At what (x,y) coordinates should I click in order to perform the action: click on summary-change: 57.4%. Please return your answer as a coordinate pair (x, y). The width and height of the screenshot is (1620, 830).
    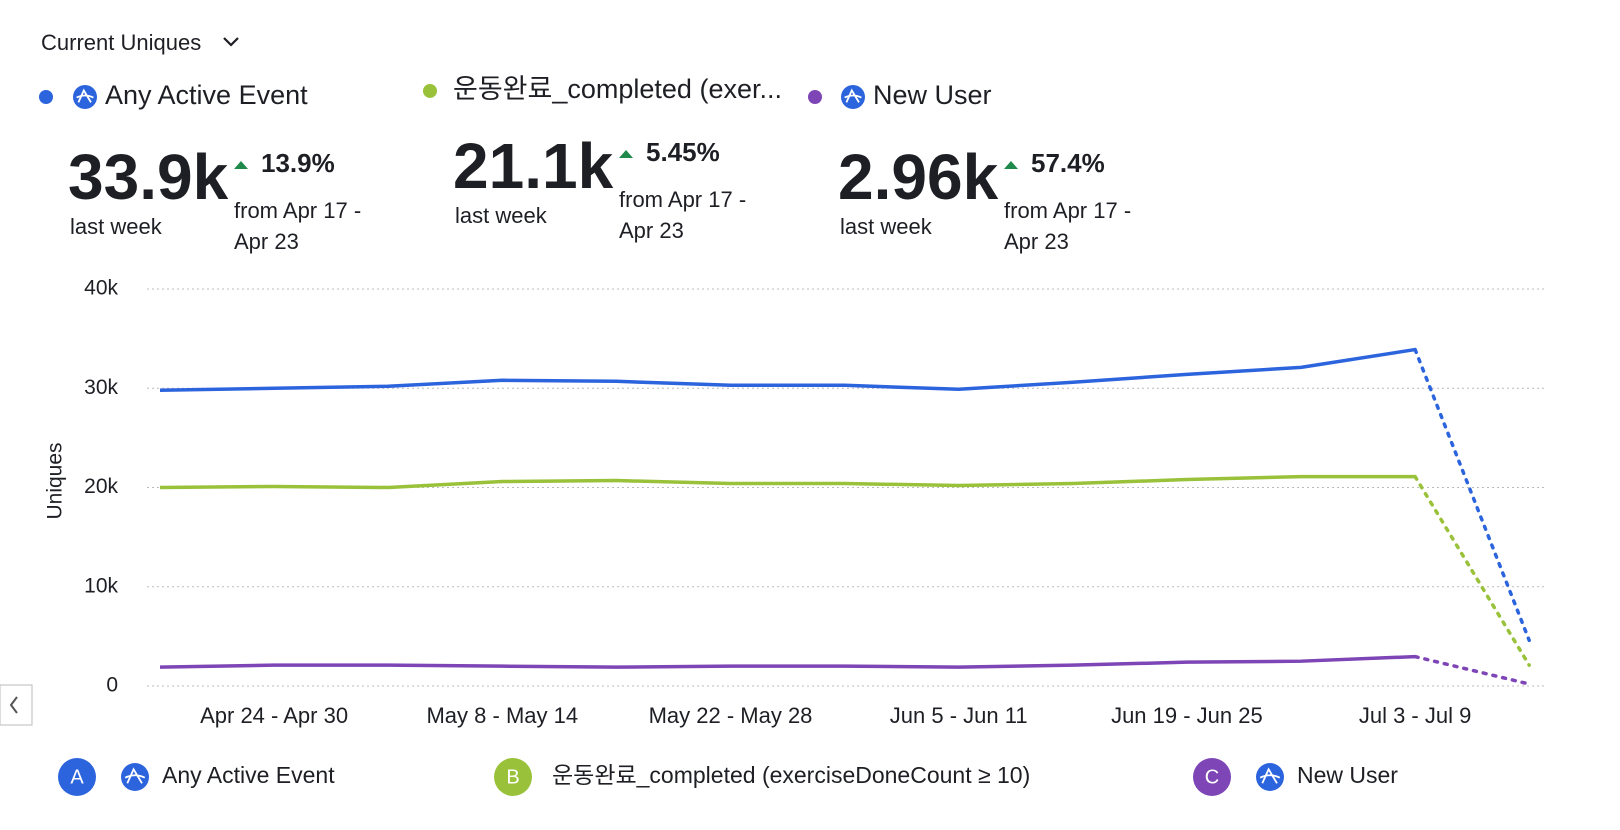
    Looking at the image, I should click on (1068, 163).